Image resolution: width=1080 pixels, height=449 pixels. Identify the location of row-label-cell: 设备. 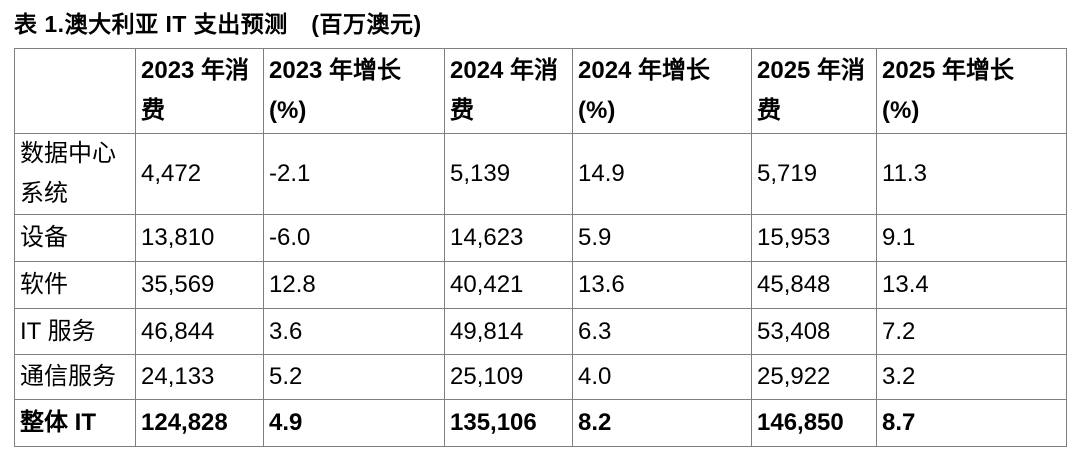
(75, 238).